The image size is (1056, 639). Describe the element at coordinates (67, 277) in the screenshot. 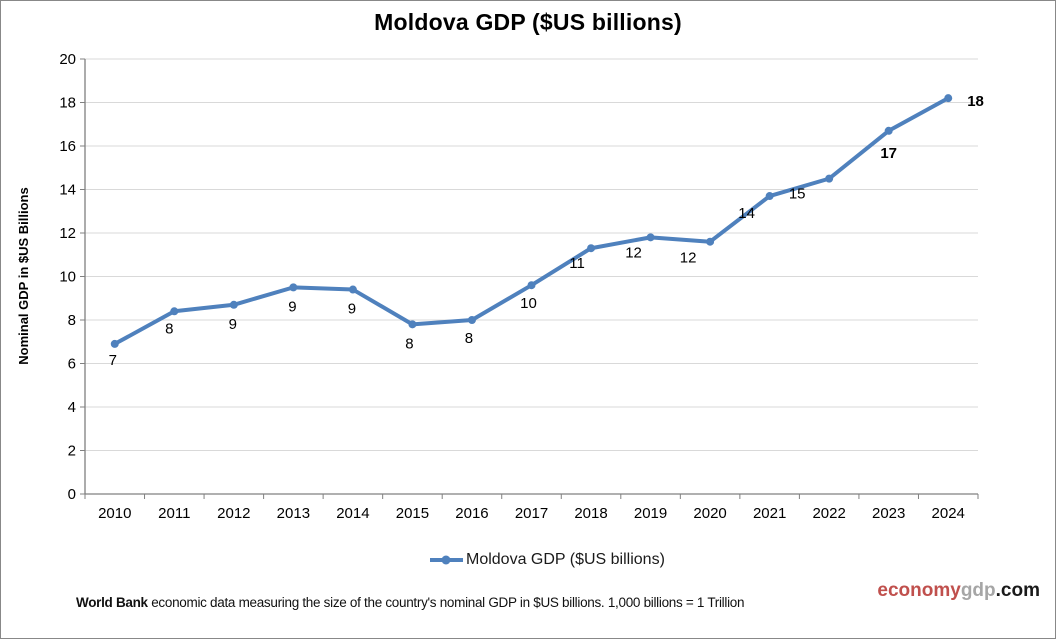

I see `y-tick-label: 10` at that location.